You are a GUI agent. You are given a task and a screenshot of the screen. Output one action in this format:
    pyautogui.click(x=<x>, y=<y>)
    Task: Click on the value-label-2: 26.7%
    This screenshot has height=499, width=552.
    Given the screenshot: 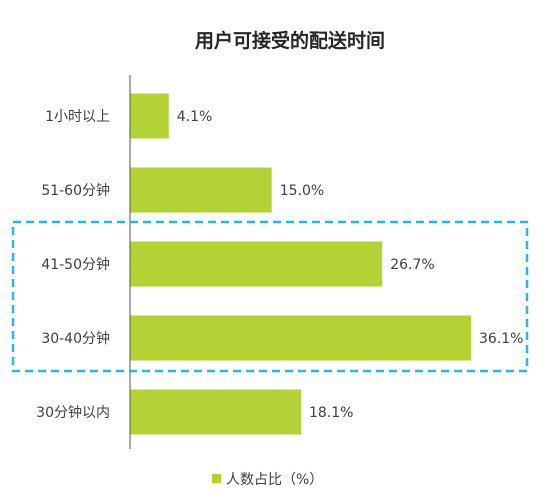 What is the action you would take?
    pyautogui.click(x=412, y=265)
    